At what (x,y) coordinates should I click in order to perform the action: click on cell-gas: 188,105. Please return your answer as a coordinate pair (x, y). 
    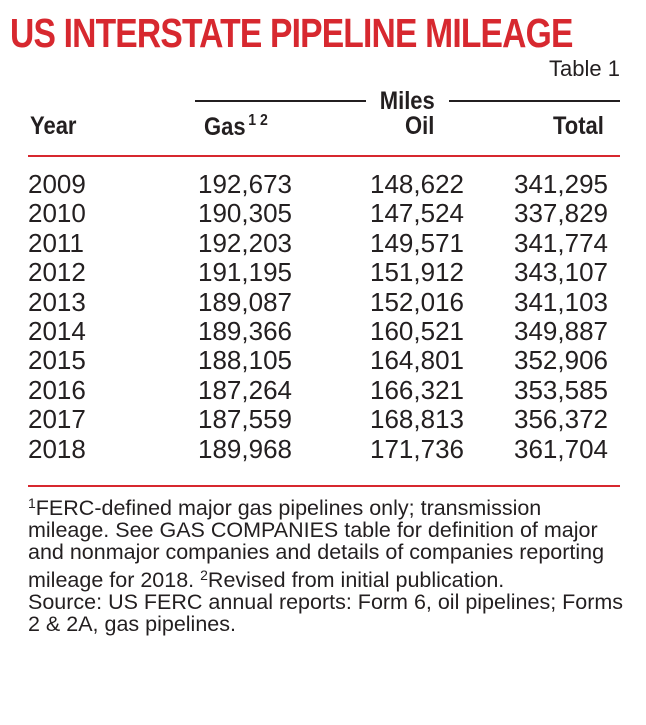
    Looking at the image, I should click on (245, 360).